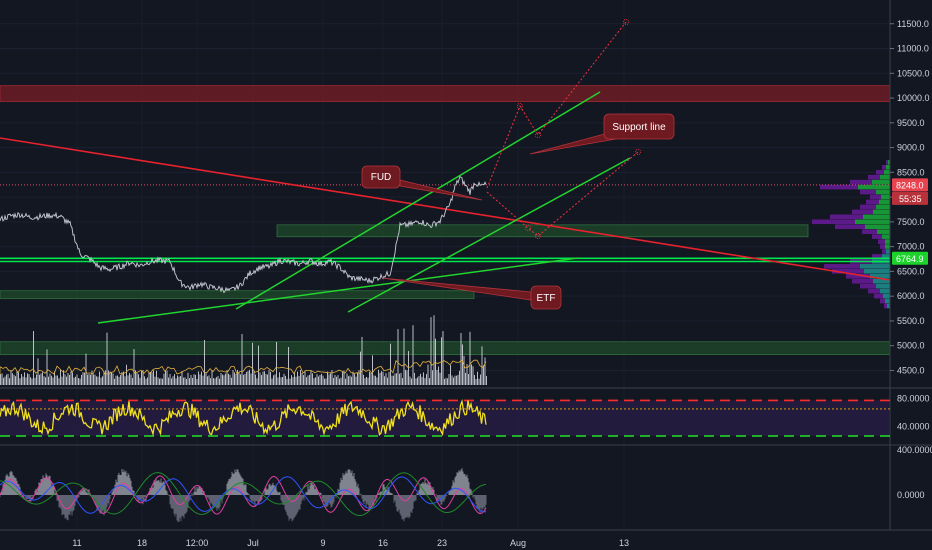 This screenshot has height=550, width=932. What do you see at coordinates (350, 543) in the screenshot?
I see `time-axis: 11 18 12:00 Jul 9 16 23 Aug 13` at bounding box center [350, 543].